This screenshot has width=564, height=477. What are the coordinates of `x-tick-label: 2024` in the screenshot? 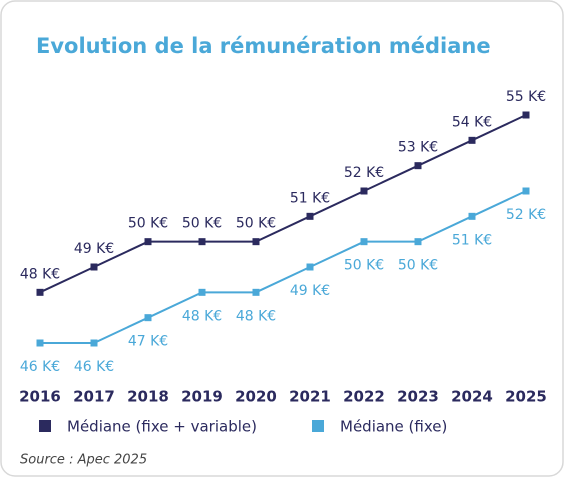 It's located at (472, 397).